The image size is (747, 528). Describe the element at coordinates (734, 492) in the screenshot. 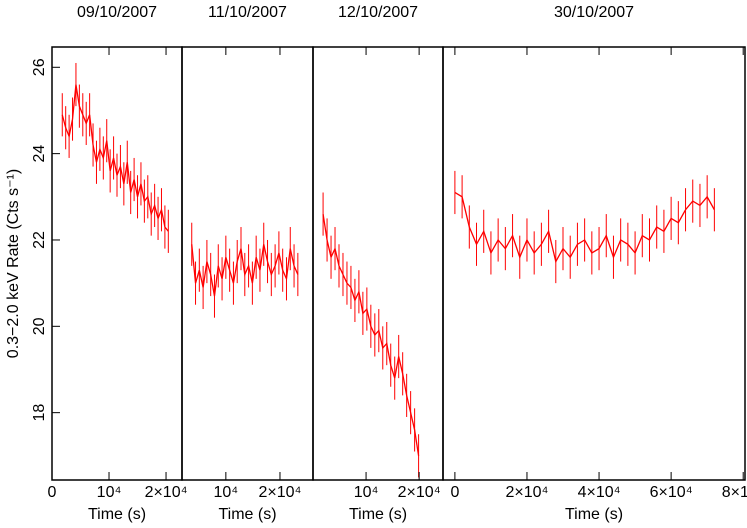

I see `x-tick-label: 8×10⁴` at that location.